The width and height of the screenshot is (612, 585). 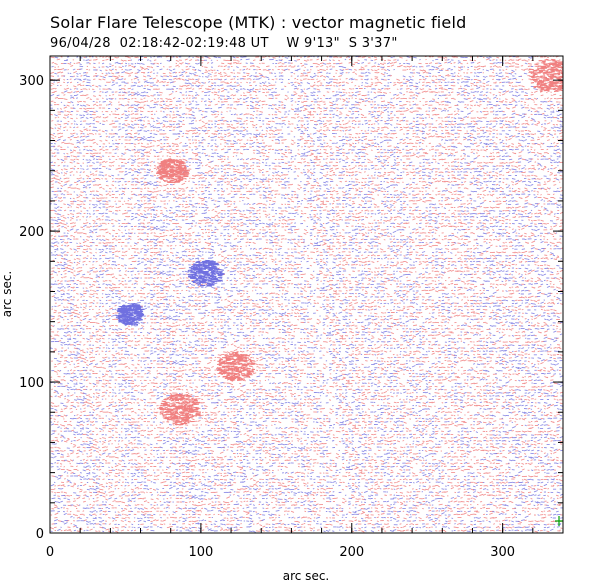 What do you see at coordinates (200, 552) in the screenshot?
I see `x-tick-label: 100` at bounding box center [200, 552].